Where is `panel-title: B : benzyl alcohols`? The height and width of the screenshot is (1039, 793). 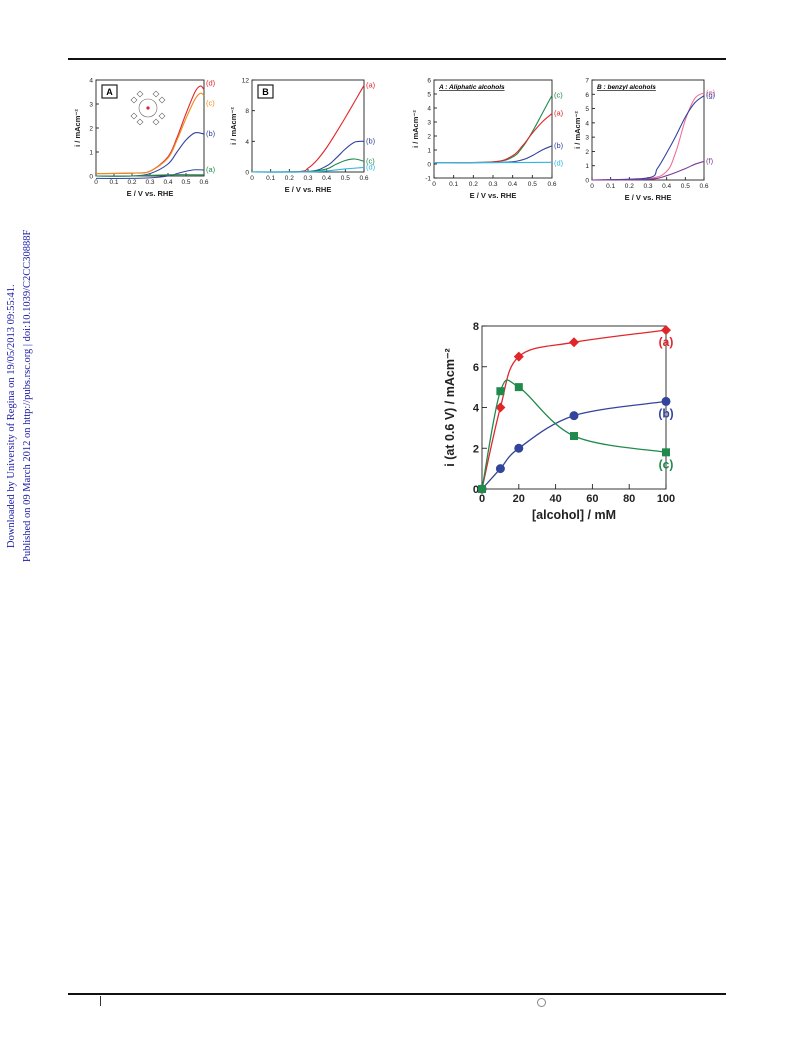 panel-title: B : benzyl alcohols is located at coordinates (626, 87).